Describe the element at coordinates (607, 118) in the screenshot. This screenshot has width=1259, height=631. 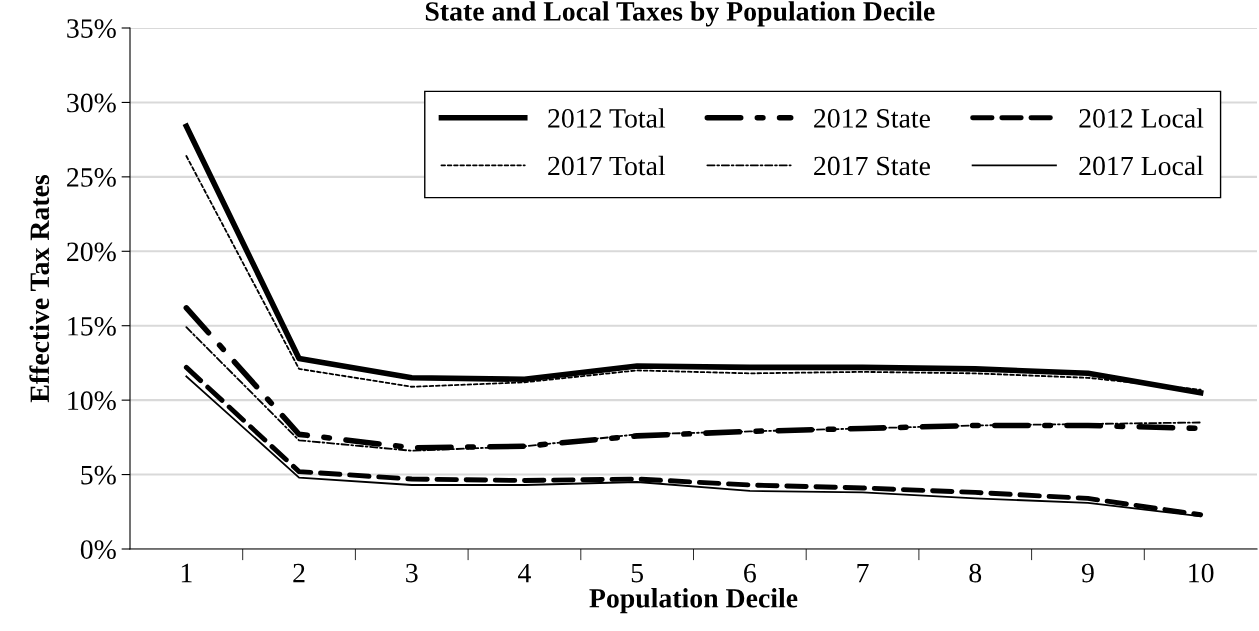
I see `legend-label: 2012 Total` at that location.